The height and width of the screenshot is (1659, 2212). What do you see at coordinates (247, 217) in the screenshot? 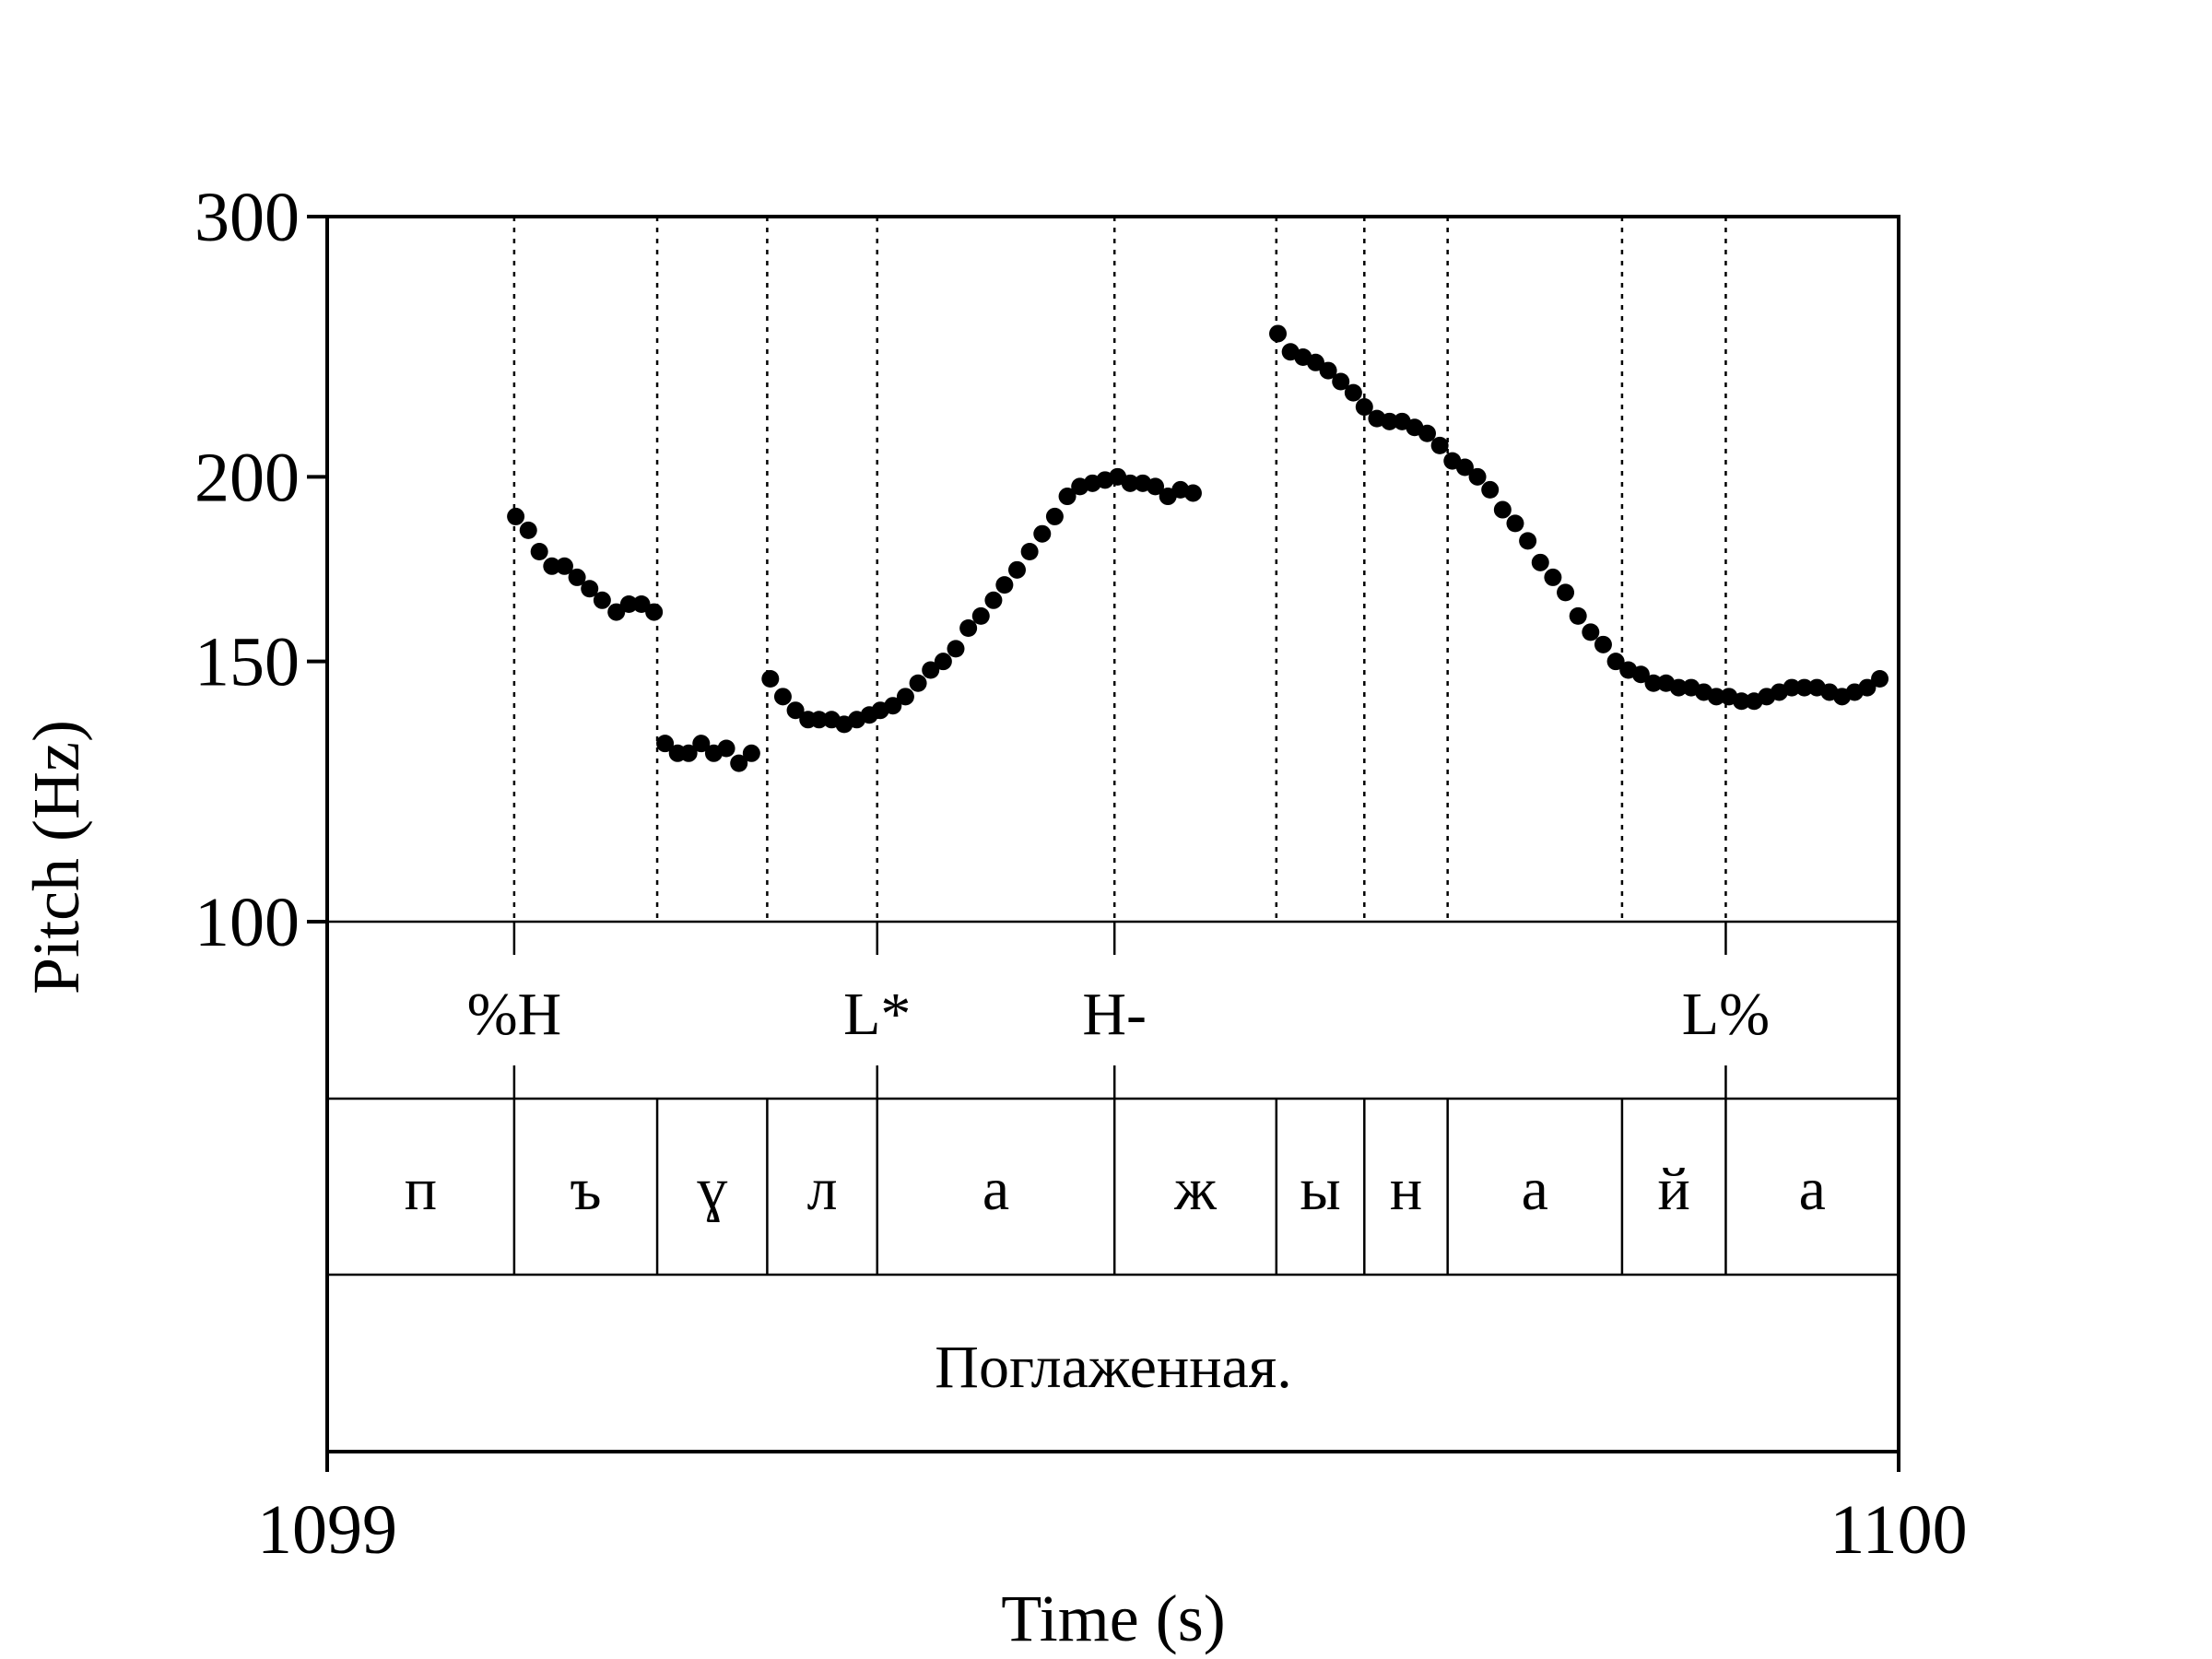
I see `y-tick-label: 300` at bounding box center [247, 217].